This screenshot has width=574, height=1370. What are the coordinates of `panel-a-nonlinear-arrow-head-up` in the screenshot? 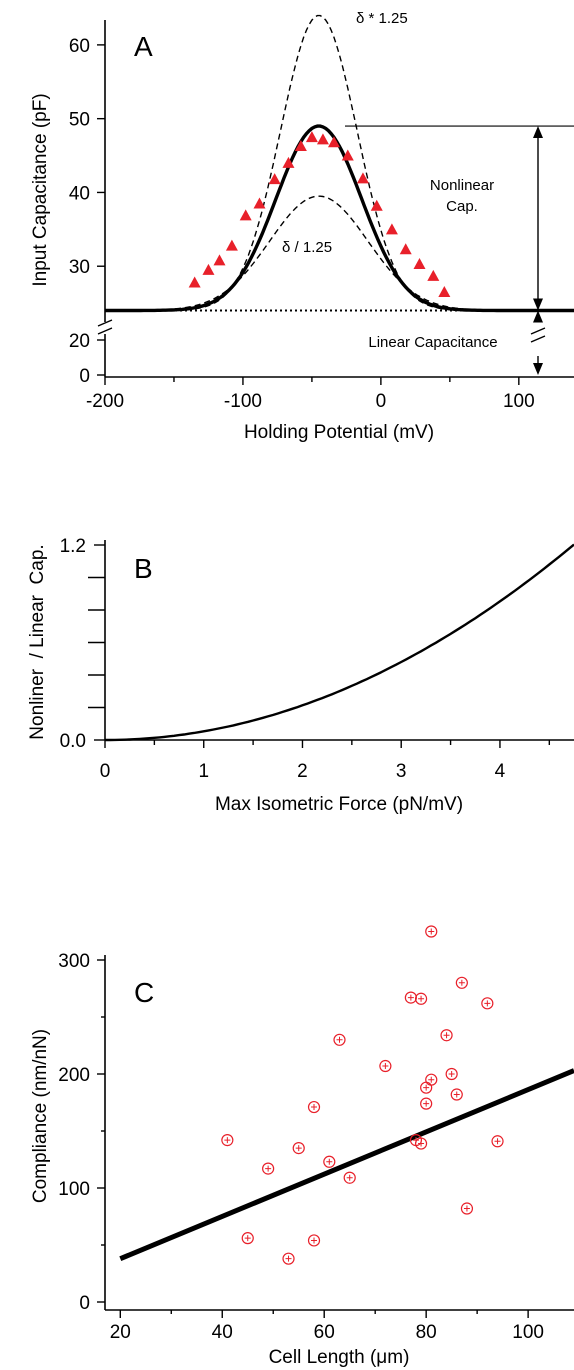 It's located at (538, 132).